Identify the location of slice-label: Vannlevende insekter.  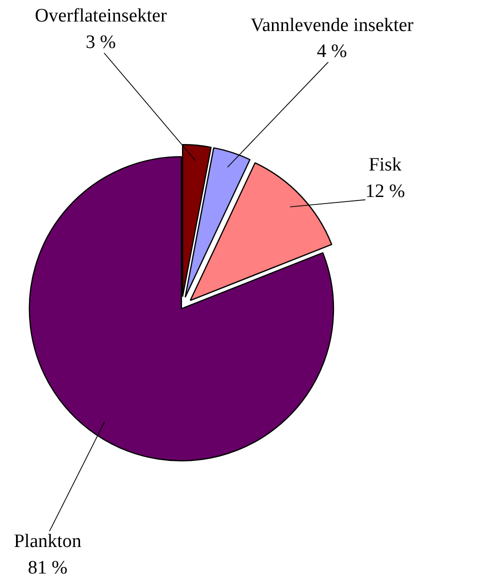
(332, 25).